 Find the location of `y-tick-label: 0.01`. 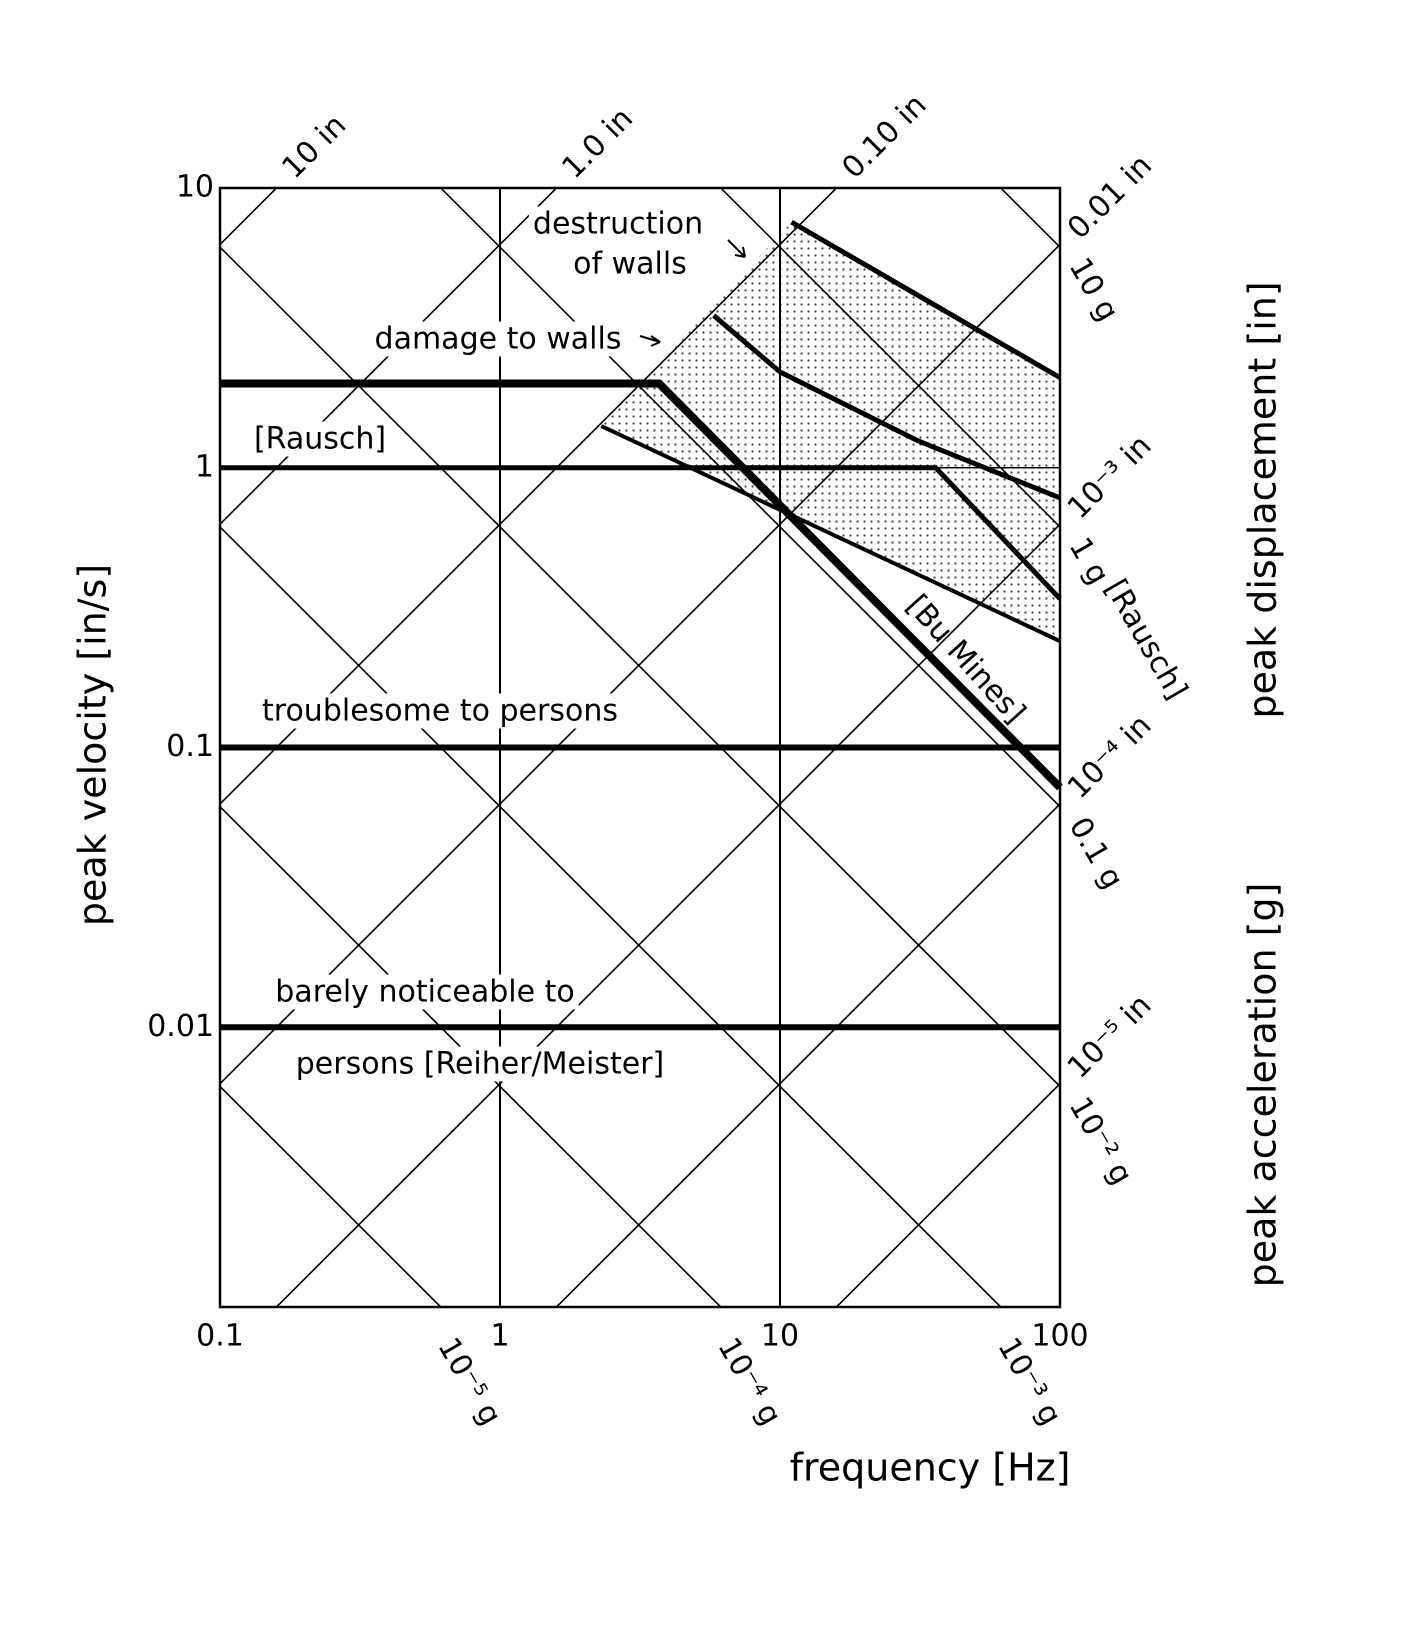

y-tick-label: 0.01 is located at coordinates (180, 1026).